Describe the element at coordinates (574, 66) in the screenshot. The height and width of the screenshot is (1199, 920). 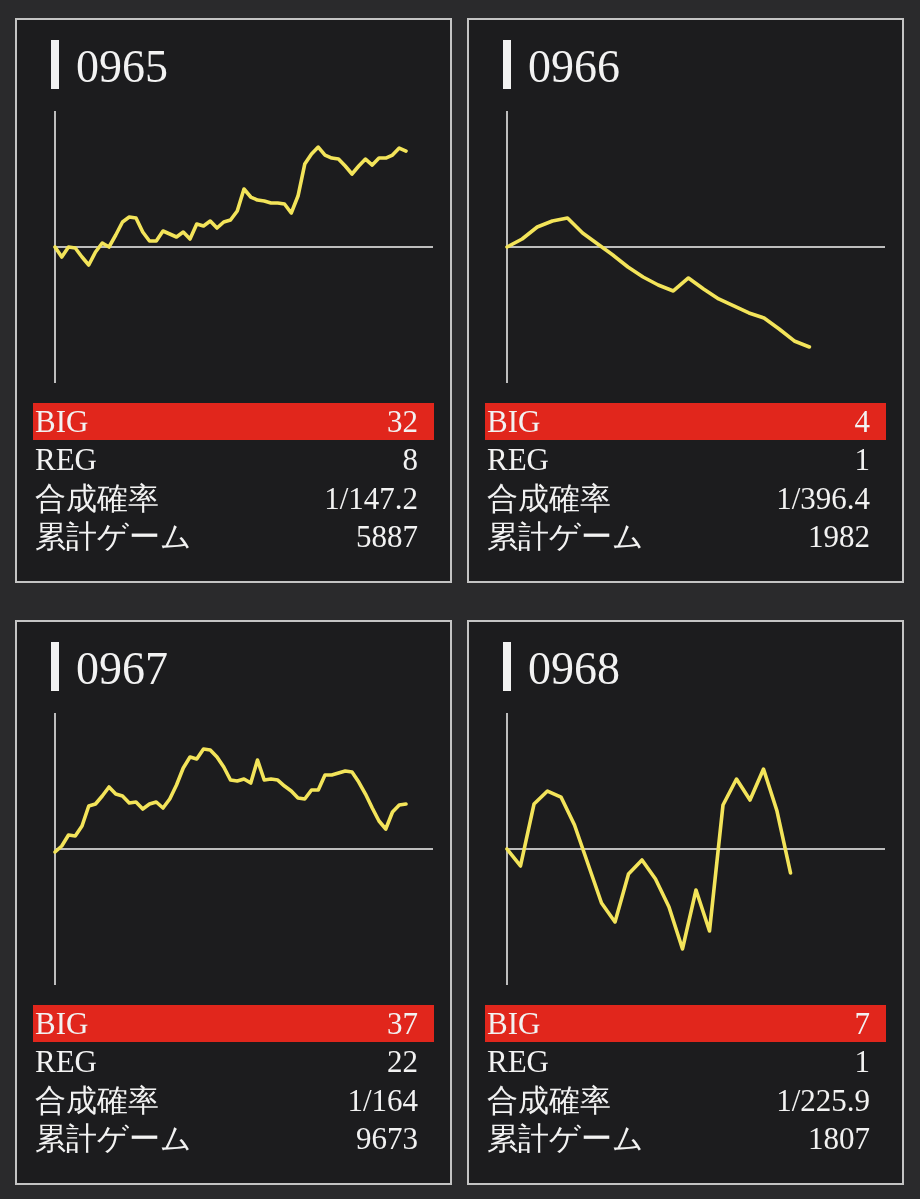
I see `title: 0966` at that location.